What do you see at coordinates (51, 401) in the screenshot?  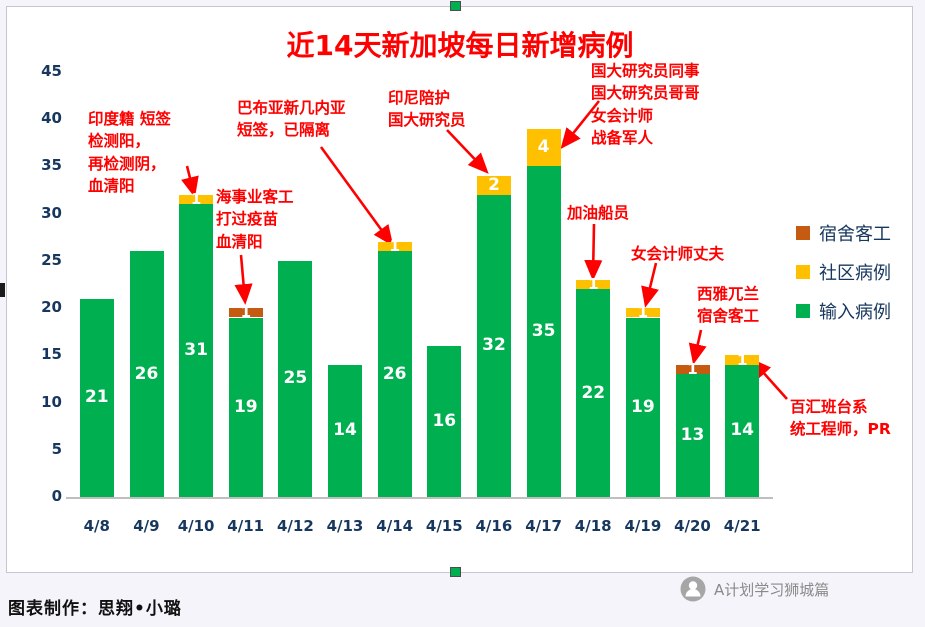 I see `y-axis-label: 10` at bounding box center [51, 401].